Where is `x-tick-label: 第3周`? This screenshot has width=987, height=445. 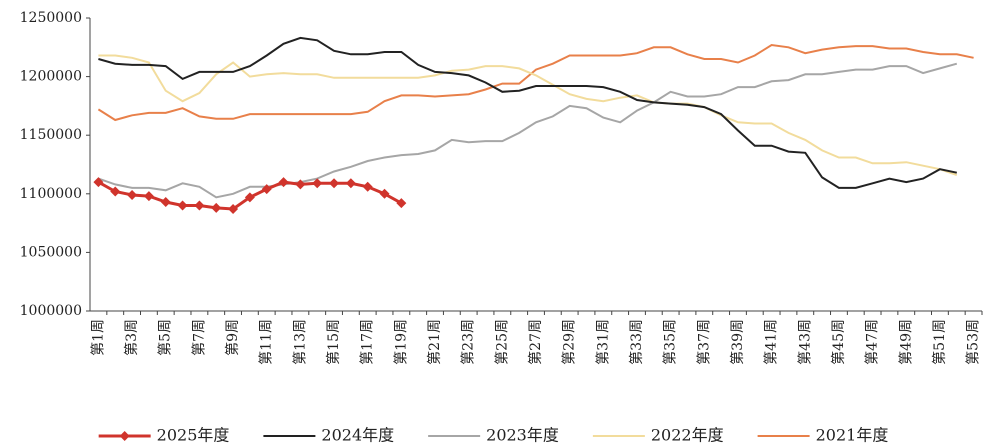 x-tick-label: 第3周 is located at coordinates (131, 337).